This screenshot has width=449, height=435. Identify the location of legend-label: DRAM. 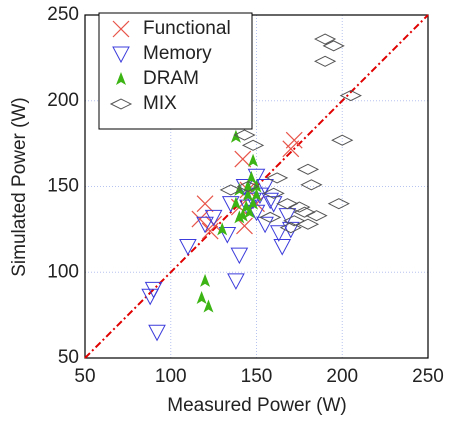
(171, 78).